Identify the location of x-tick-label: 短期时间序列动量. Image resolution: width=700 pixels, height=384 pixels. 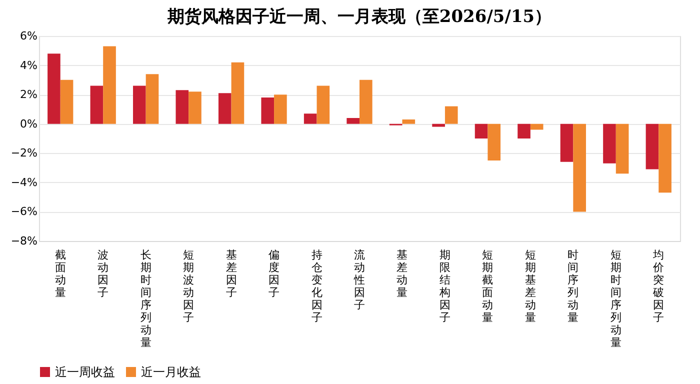
(616, 298).